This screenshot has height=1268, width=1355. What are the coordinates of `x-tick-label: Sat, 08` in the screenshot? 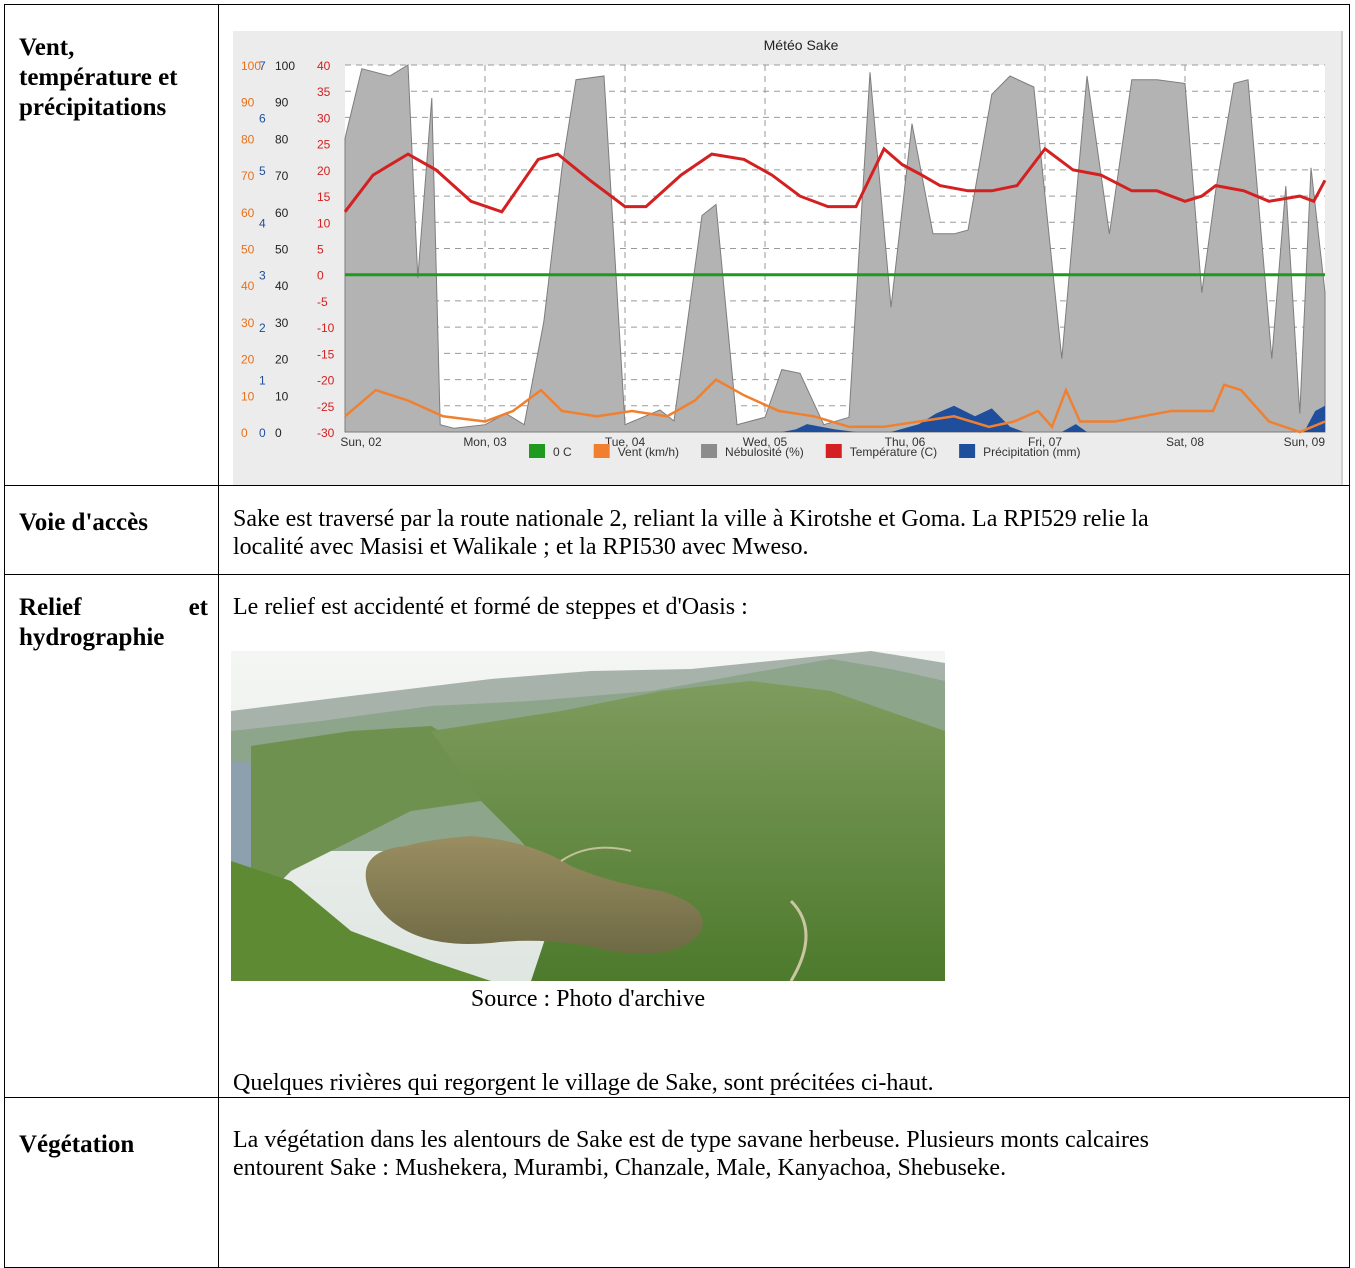 It's located at (1185, 442).